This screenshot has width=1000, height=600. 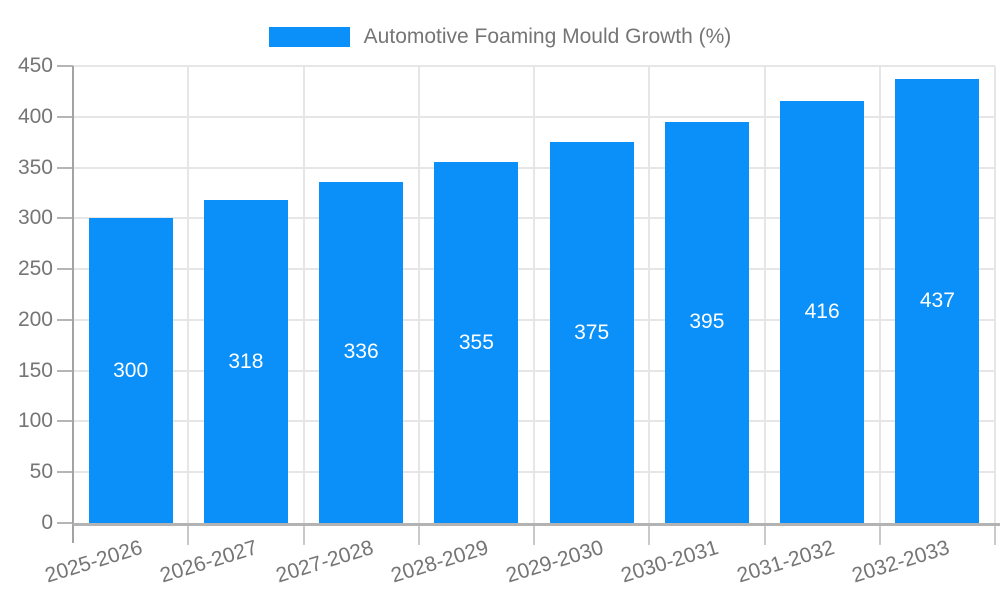 What do you see at coordinates (547, 36) in the screenshot?
I see `legend-label: Automotive Foaming Mould Growth (%)` at bounding box center [547, 36].